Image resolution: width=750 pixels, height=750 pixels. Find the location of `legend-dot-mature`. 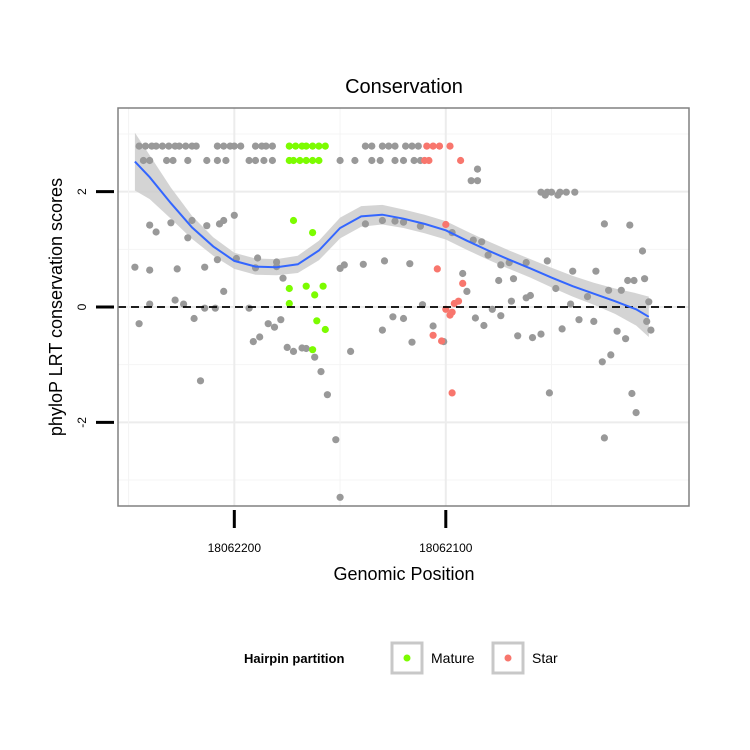

legend-dot-mature is located at coordinates (407, 658).